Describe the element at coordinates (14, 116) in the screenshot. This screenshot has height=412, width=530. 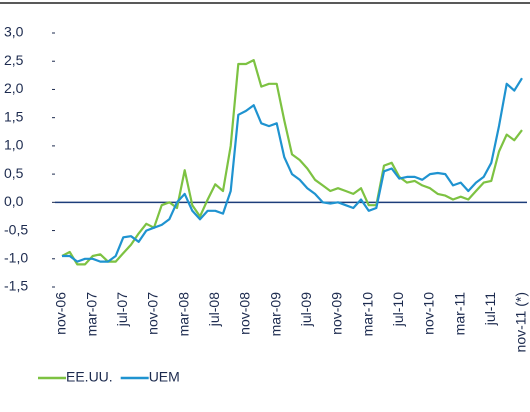
I see `y-tick-label: 1,5` at that location.